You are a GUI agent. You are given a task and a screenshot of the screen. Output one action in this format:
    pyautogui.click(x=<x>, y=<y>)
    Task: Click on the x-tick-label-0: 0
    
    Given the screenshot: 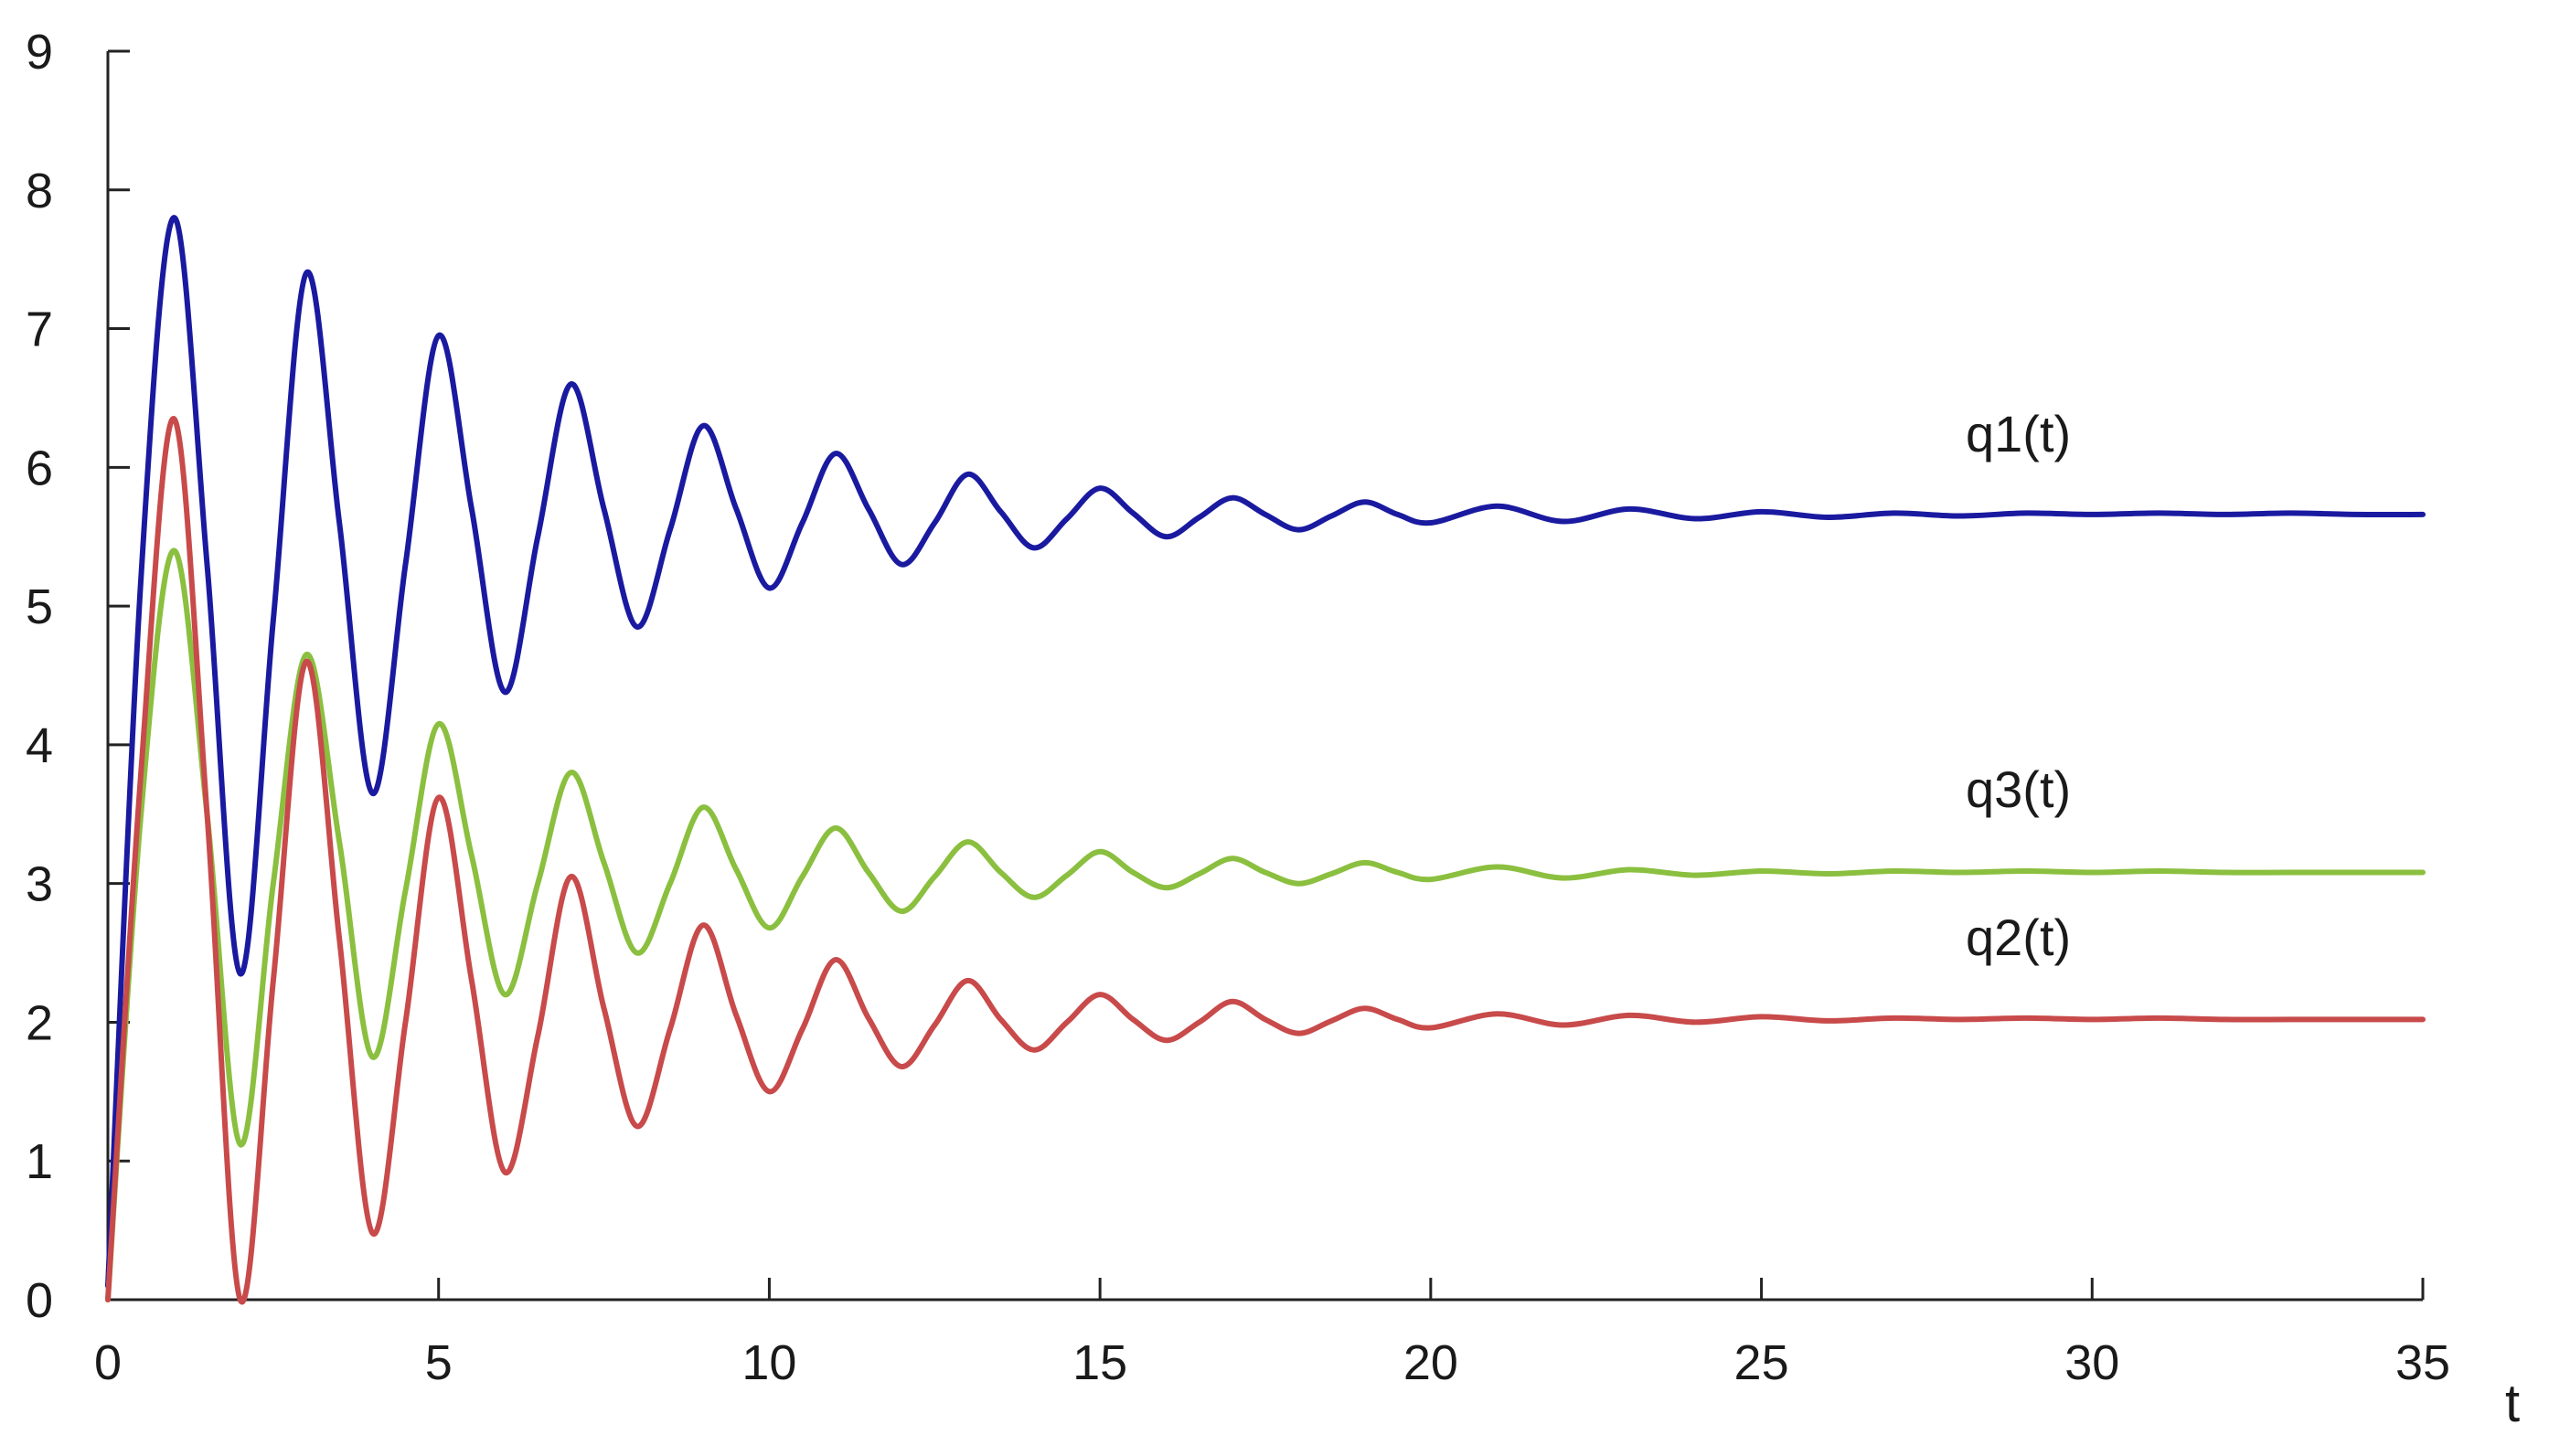 What is the action you would take?
    pyautogui.click(x=108, y=1363)
    